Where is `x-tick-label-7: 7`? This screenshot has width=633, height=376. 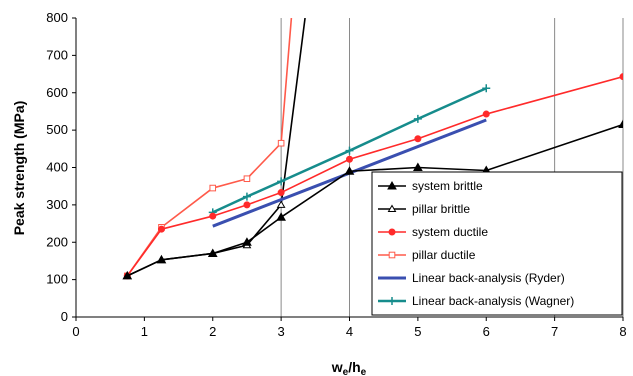 x-tick-label-7: 7 is located at coordinates (554, 331).